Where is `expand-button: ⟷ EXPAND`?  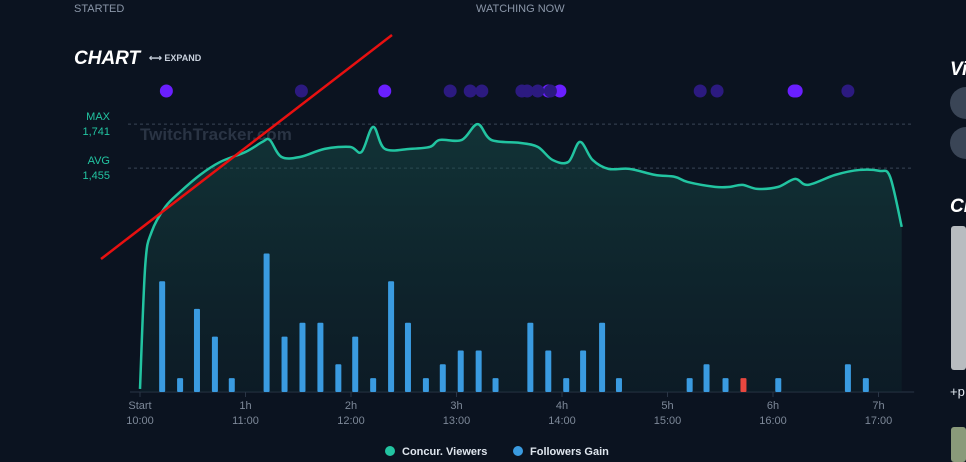 expand-button: ⟷ EXPAND is located at coordinates (175, 58).